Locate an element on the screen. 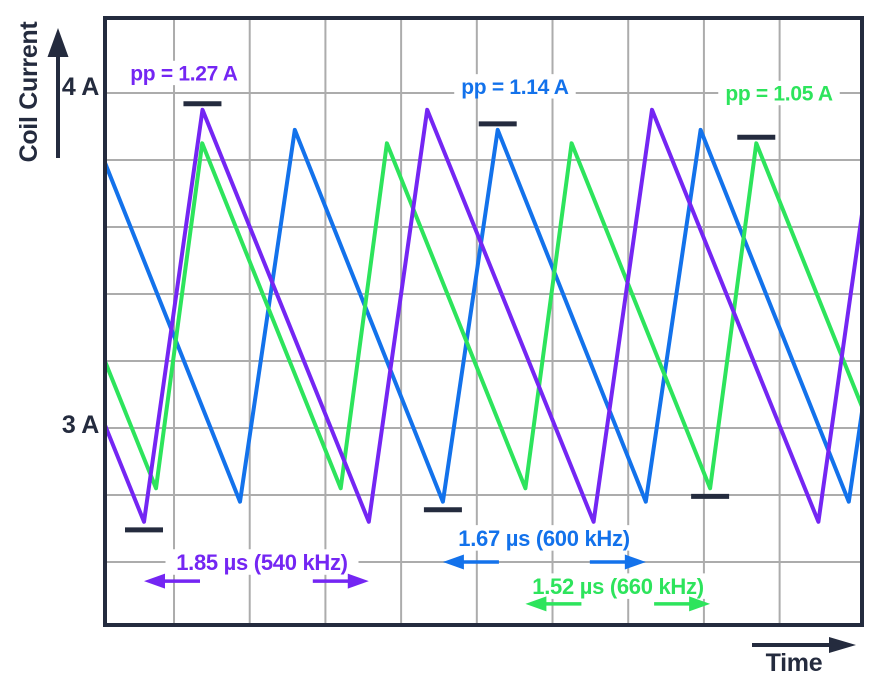 The width and height of the screenshot is (880, 690). period-label-600kHz-bg is located at coordinates (544, 538).